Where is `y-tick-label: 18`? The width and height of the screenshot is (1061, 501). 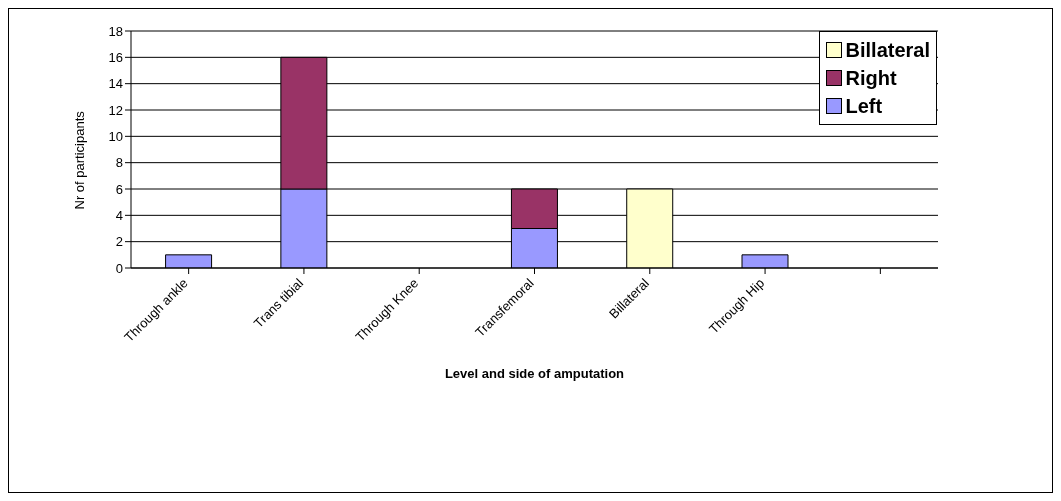
y-tick-label: 18 is located at coordinates (115, 31).